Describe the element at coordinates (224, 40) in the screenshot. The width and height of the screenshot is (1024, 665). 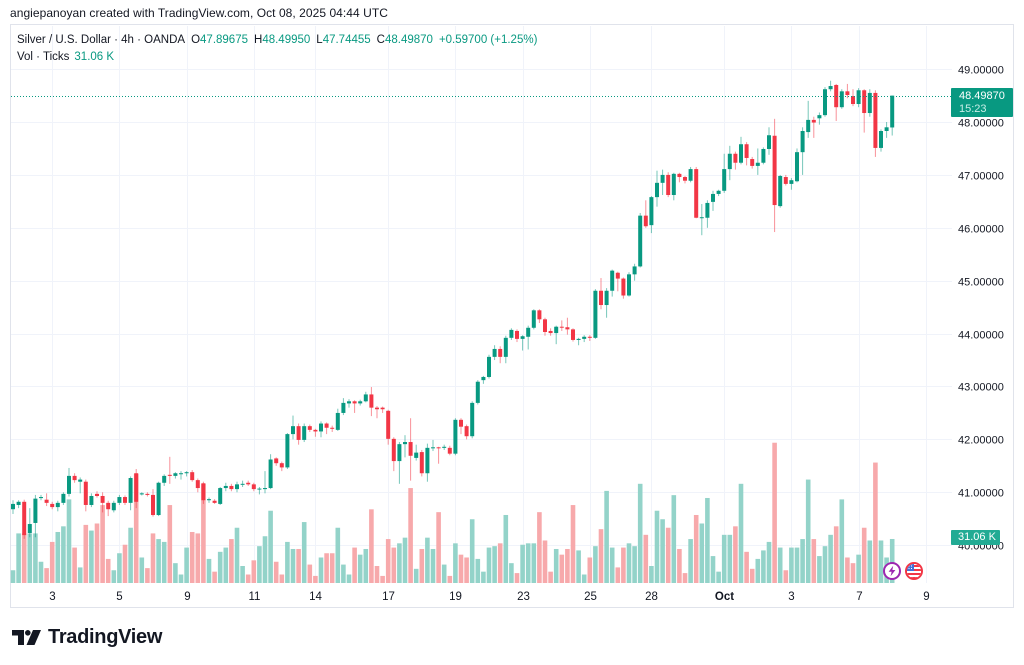
I see `open-value: 47.89675` at that location.